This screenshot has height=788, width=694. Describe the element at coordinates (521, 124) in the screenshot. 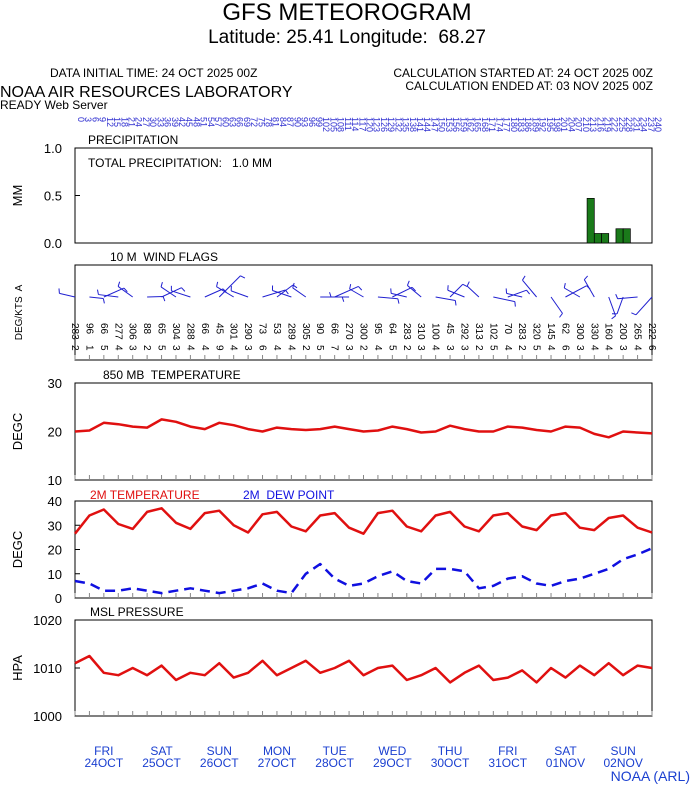

I see `top-hour-label: 183` at that location.